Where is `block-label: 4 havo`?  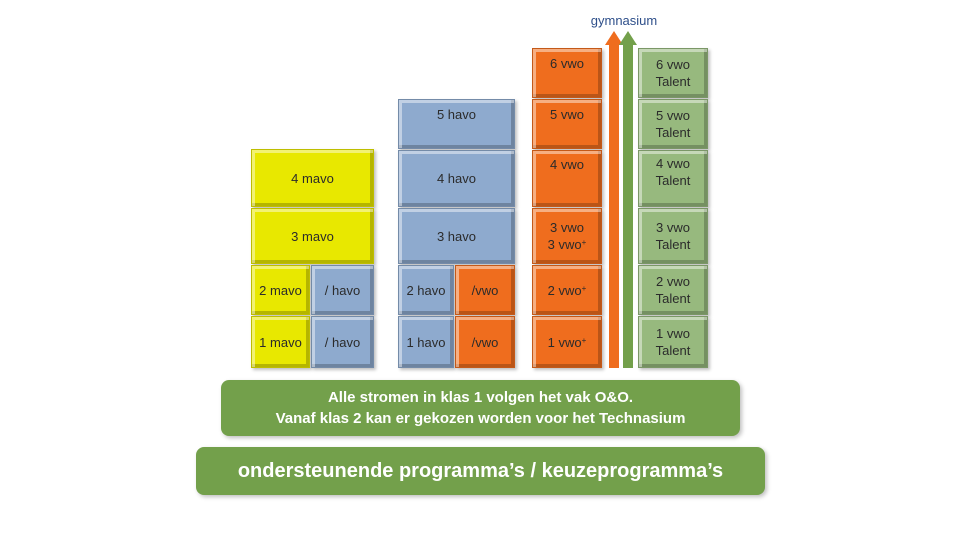
block-label: 4 havo is located at coordinates (456, 178).